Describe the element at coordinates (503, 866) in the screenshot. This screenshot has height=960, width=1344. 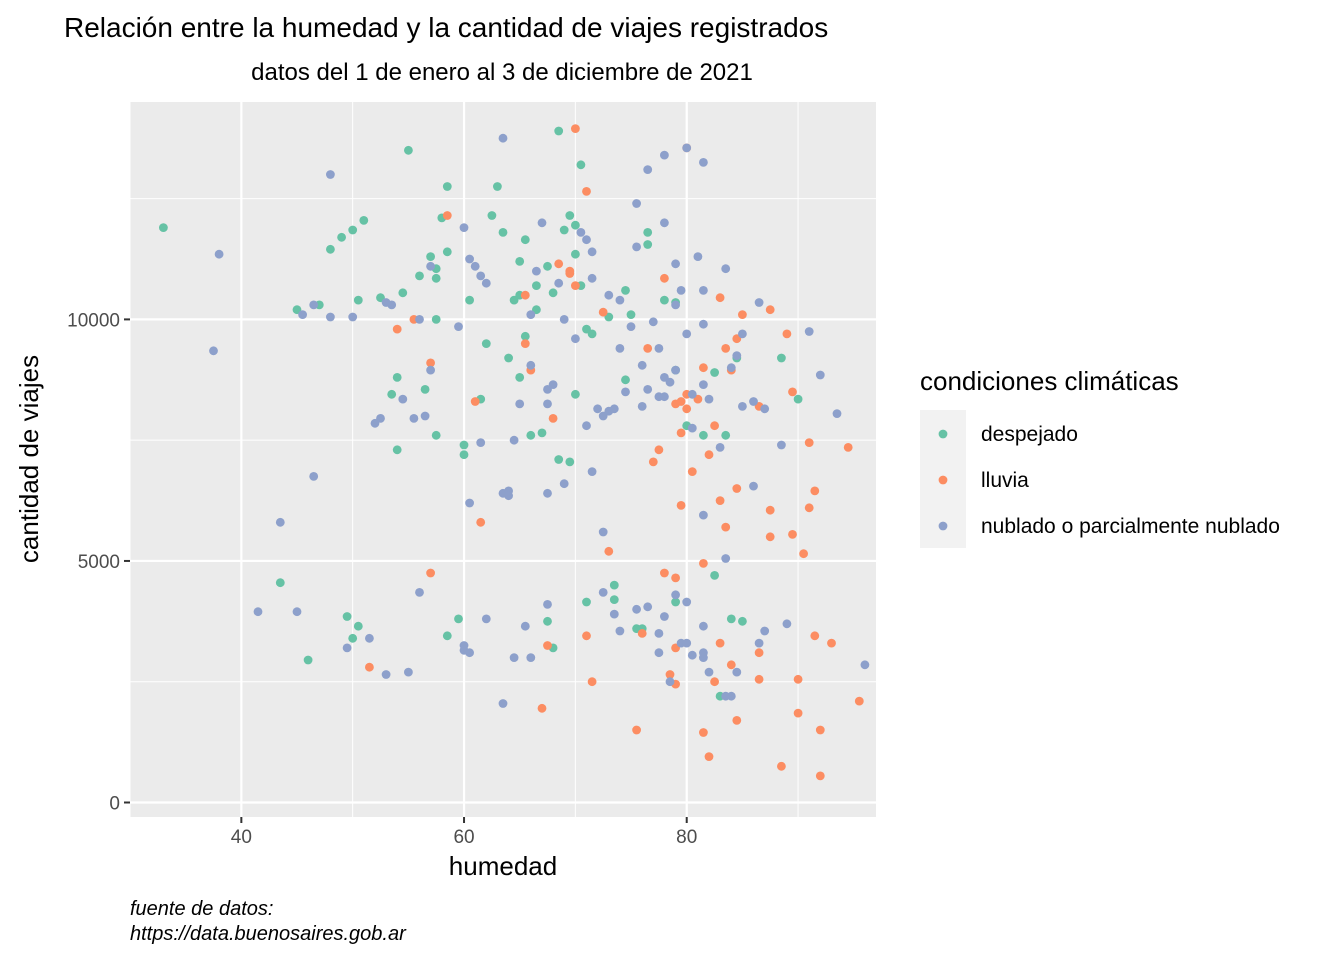
I see `x-axis-title: humedad` at that location.